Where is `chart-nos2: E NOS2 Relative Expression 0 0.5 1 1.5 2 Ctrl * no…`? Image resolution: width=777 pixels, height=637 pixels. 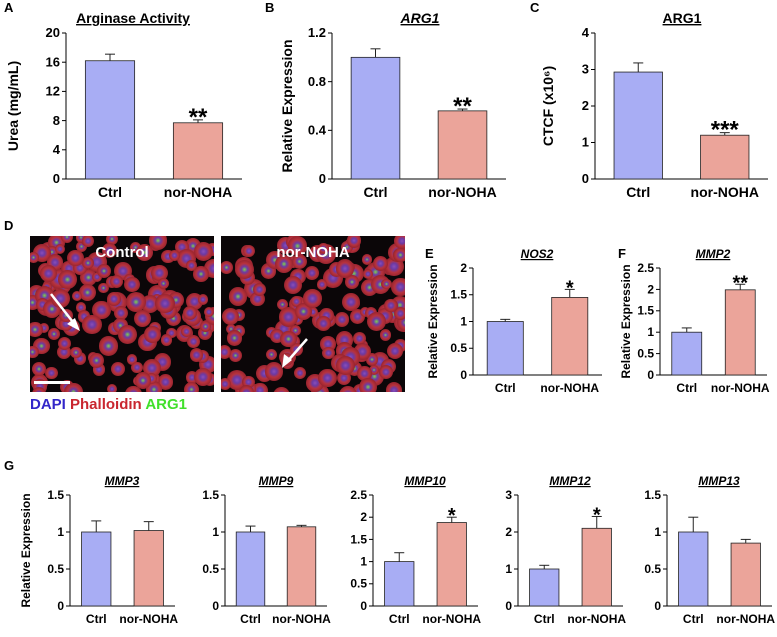
chart-nos2: E NOS2 Relative Expression 0 0.5 1 1.5 2 Ctrl * no… is located at coordinates (513, 320).